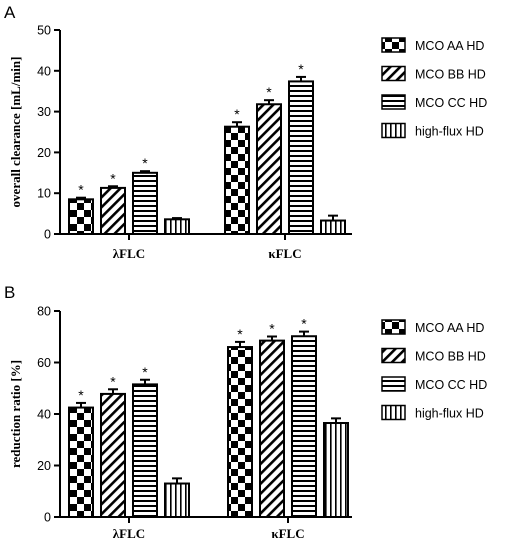 This screenshot has width=520, height=543. Describe the element at coordinates (44, 363) in the screenshot. I see `y-tick-label: 60` at that location.